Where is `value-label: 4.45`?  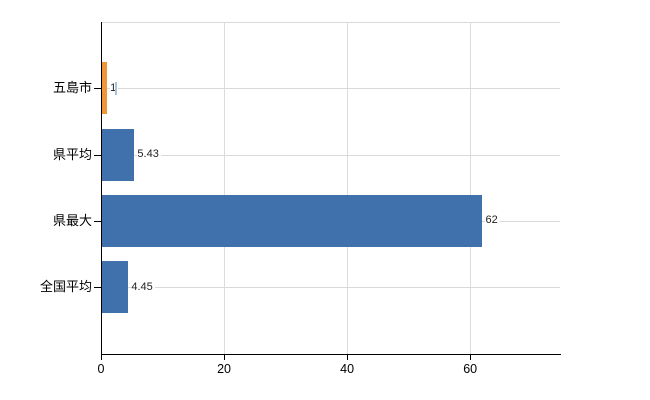 value-label: 4.45 is located at coordinates (143, 287).